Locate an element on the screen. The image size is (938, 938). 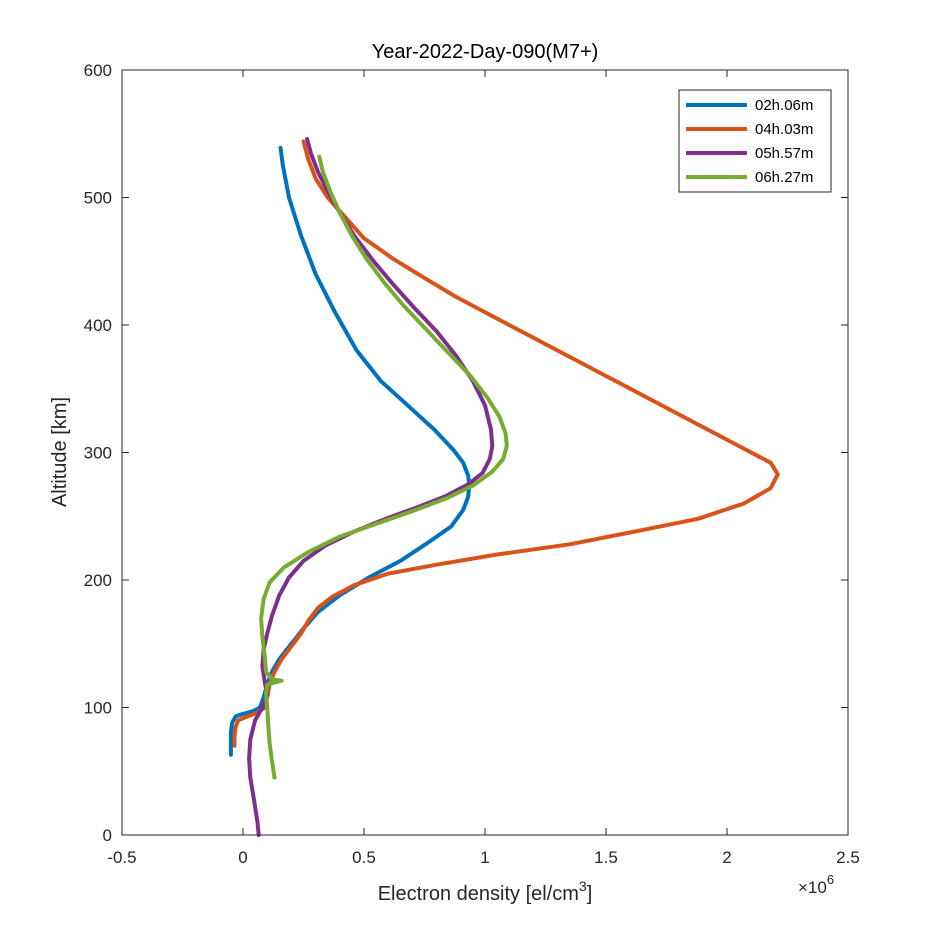
x-tick-label: 0 is located at coordinates (242, 857).